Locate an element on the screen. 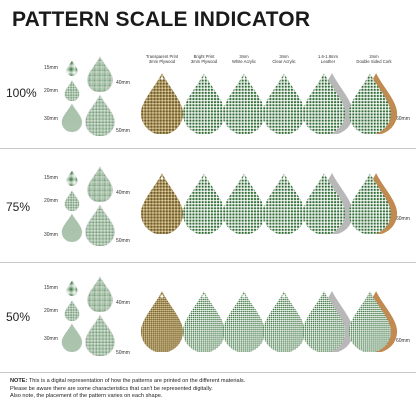 The height and width of the screenshot is (416, 416). material-header-white-acrylic: 3mm White Acrylic is located at coordinates (244, 59).